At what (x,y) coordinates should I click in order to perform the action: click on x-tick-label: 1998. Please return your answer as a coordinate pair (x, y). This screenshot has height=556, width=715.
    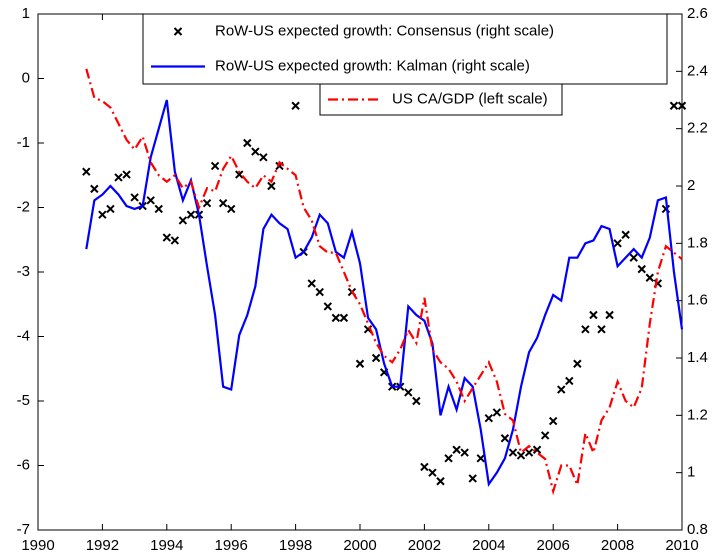
    Looking at the image, I should click on (295, 545).